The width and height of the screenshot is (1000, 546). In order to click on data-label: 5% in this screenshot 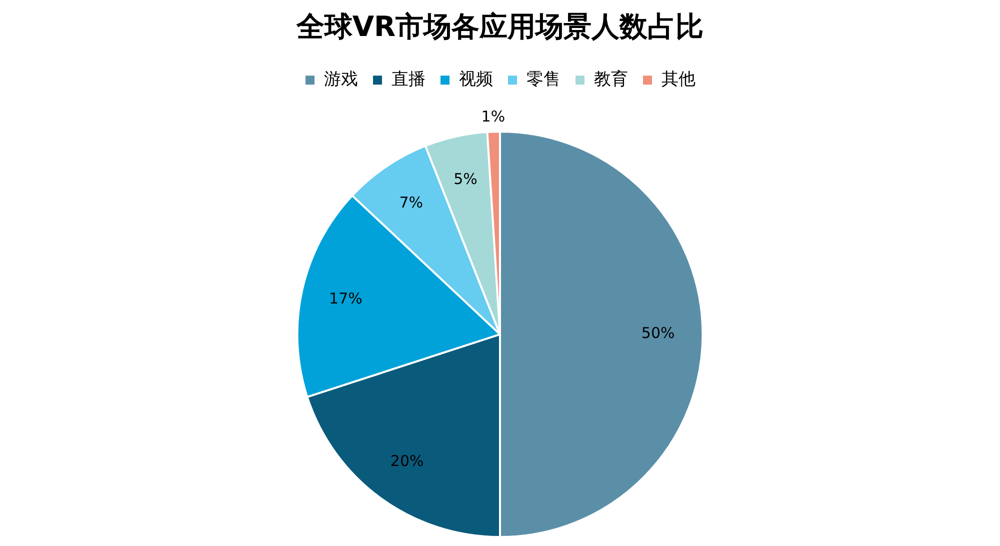, I will do `click(466, 179)`.